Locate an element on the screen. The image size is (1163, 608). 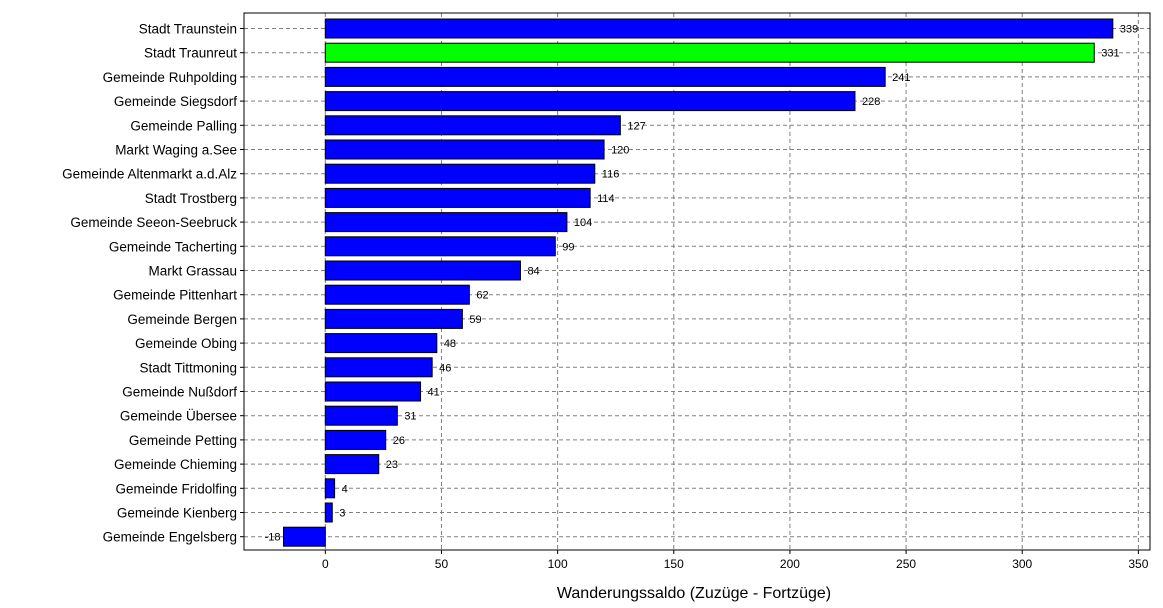
x-tick-label: 300 is located at coordinates (1022, 564).